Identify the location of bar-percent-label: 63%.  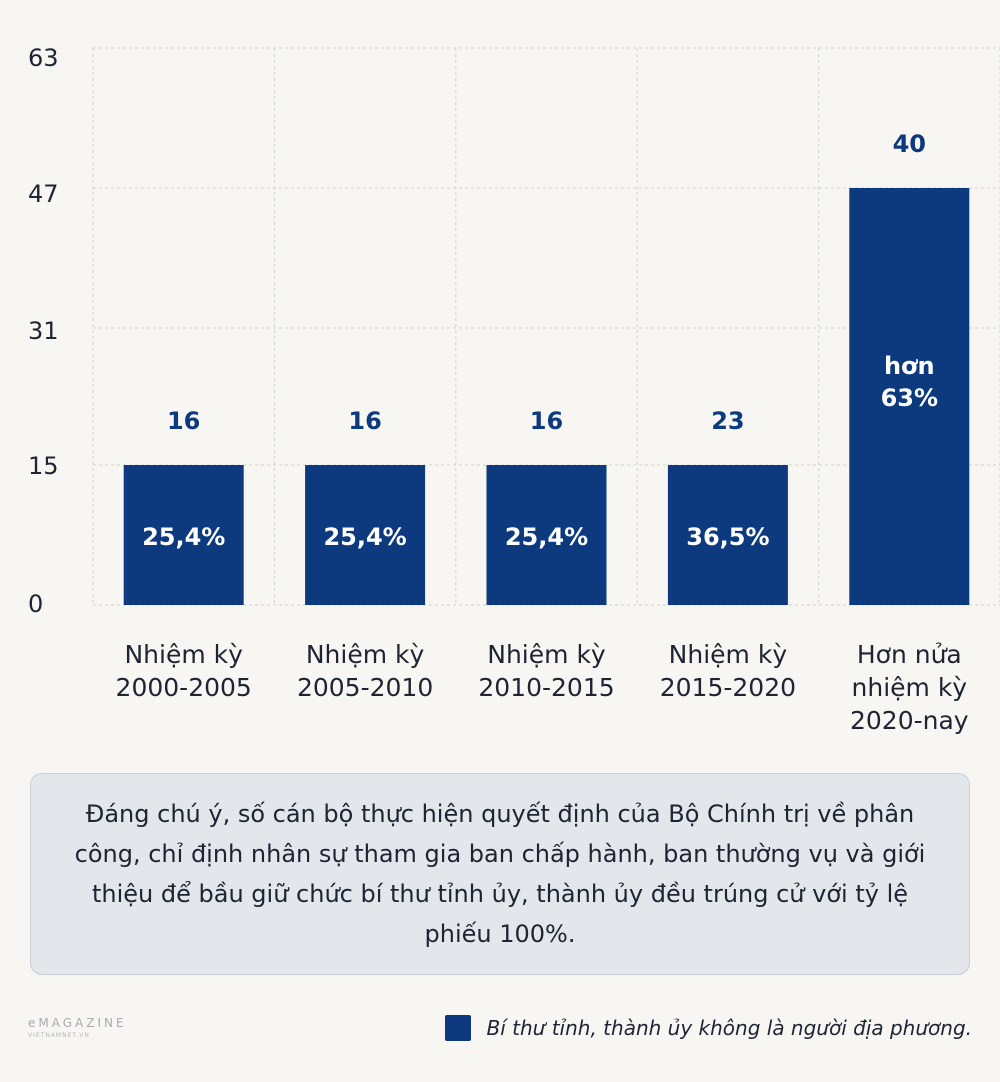
(909, 398).